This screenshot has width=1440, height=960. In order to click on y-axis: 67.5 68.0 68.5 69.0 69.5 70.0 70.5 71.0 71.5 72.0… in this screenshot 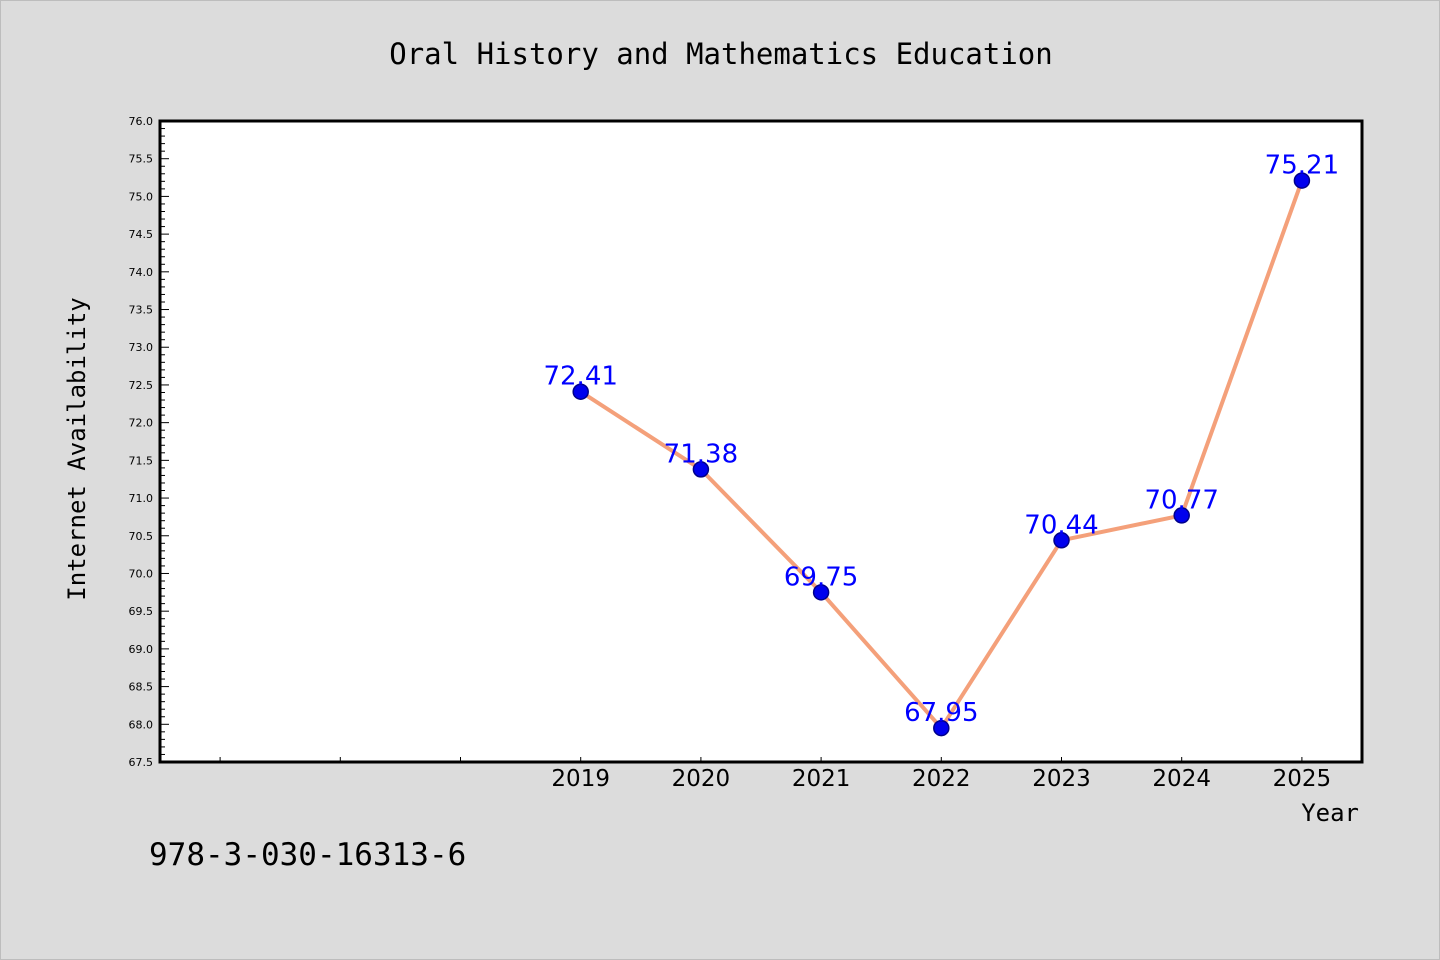, I will do `click(149, 442)`.